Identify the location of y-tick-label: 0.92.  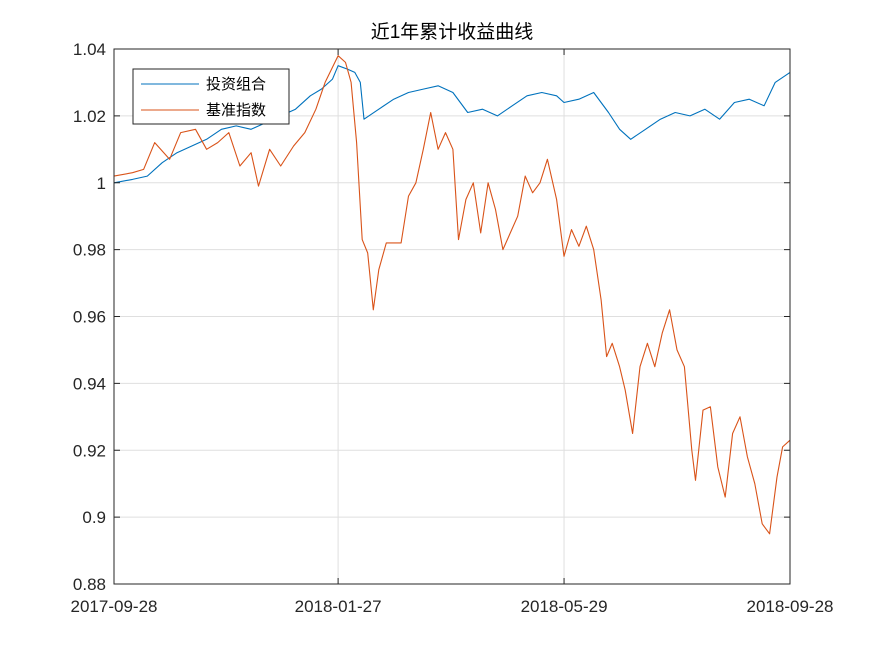
(89, 450).